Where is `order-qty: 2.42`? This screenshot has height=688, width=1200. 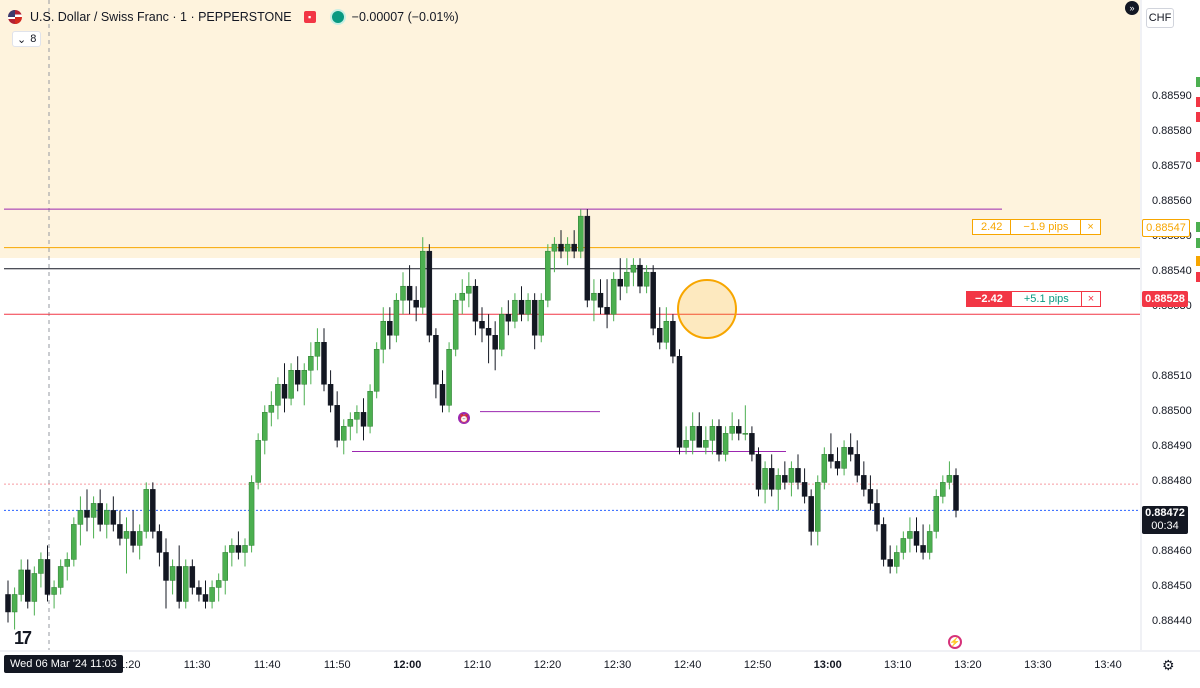
order-qty: 2.42 is located at coordinates (992, 227).